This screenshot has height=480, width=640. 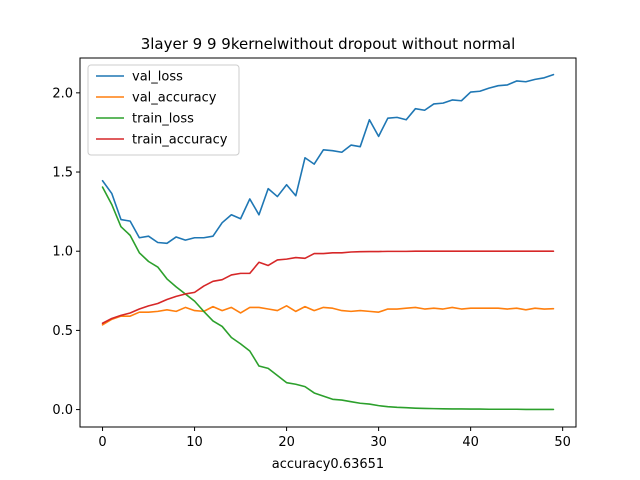 I want to click on x-tick-label: 10, so click(x=194, y=442).